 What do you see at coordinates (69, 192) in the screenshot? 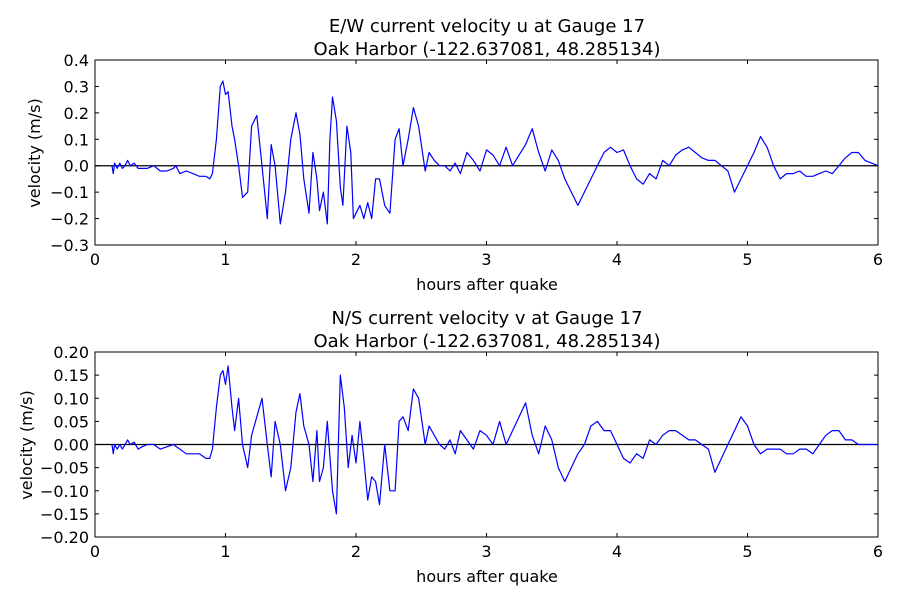
I see `y-tick-label: −0.1` at bounding box center [69, 192].